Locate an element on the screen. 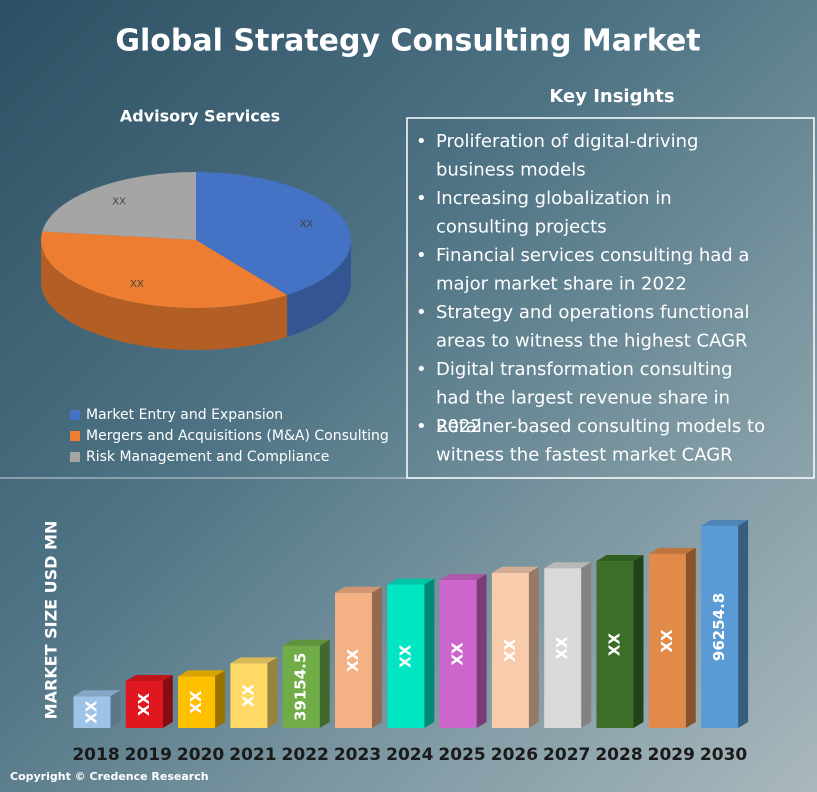 The height and width of the screenshot is (792, 817). bar-value-label: 96254.8 is located at coordinates (719, 627).